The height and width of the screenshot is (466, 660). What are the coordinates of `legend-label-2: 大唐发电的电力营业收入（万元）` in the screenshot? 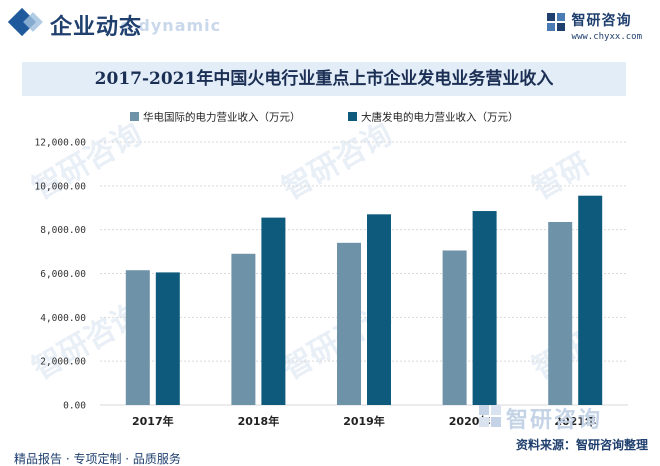 It's located at (440, 117).